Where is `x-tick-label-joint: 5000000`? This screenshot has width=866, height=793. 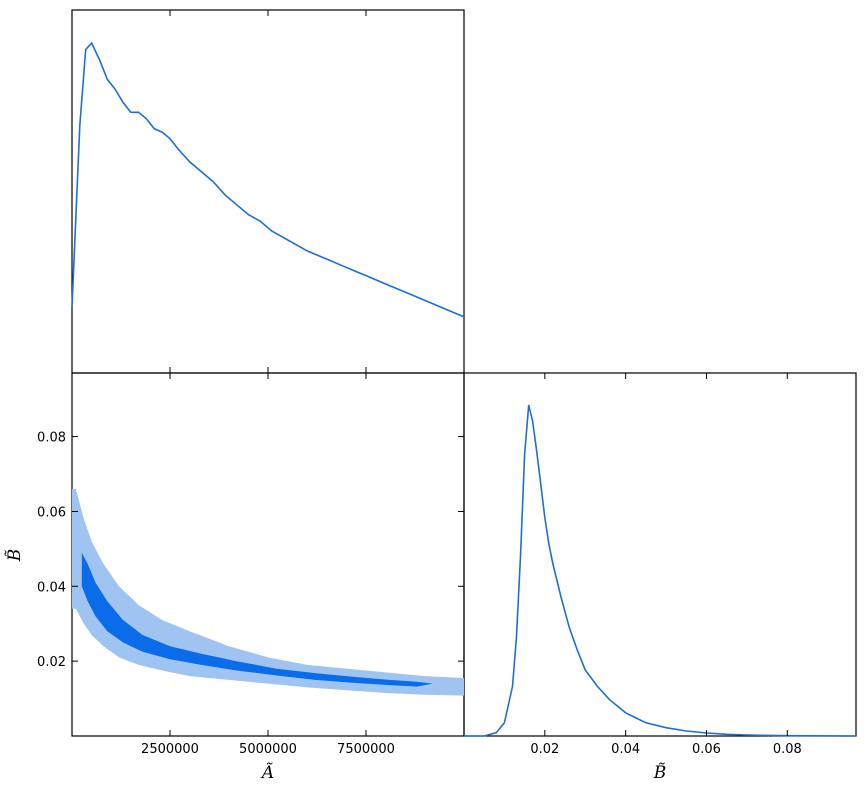
x-tick-label-joint: 5000000 is located at coordinates (268, 749).